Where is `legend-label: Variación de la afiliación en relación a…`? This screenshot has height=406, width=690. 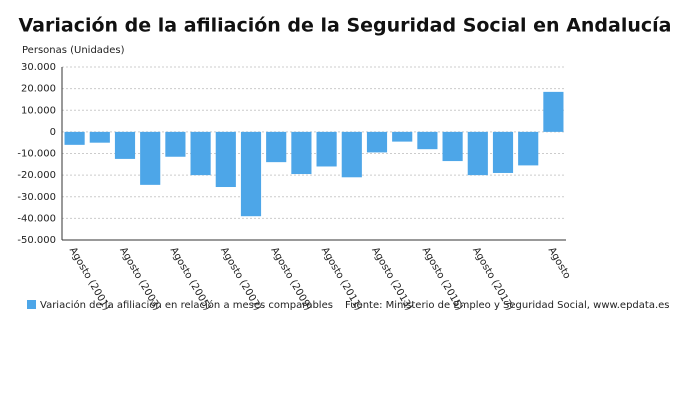 legend-label: Variación de la afiliación en relación a… is located at coordinates (186, 305).